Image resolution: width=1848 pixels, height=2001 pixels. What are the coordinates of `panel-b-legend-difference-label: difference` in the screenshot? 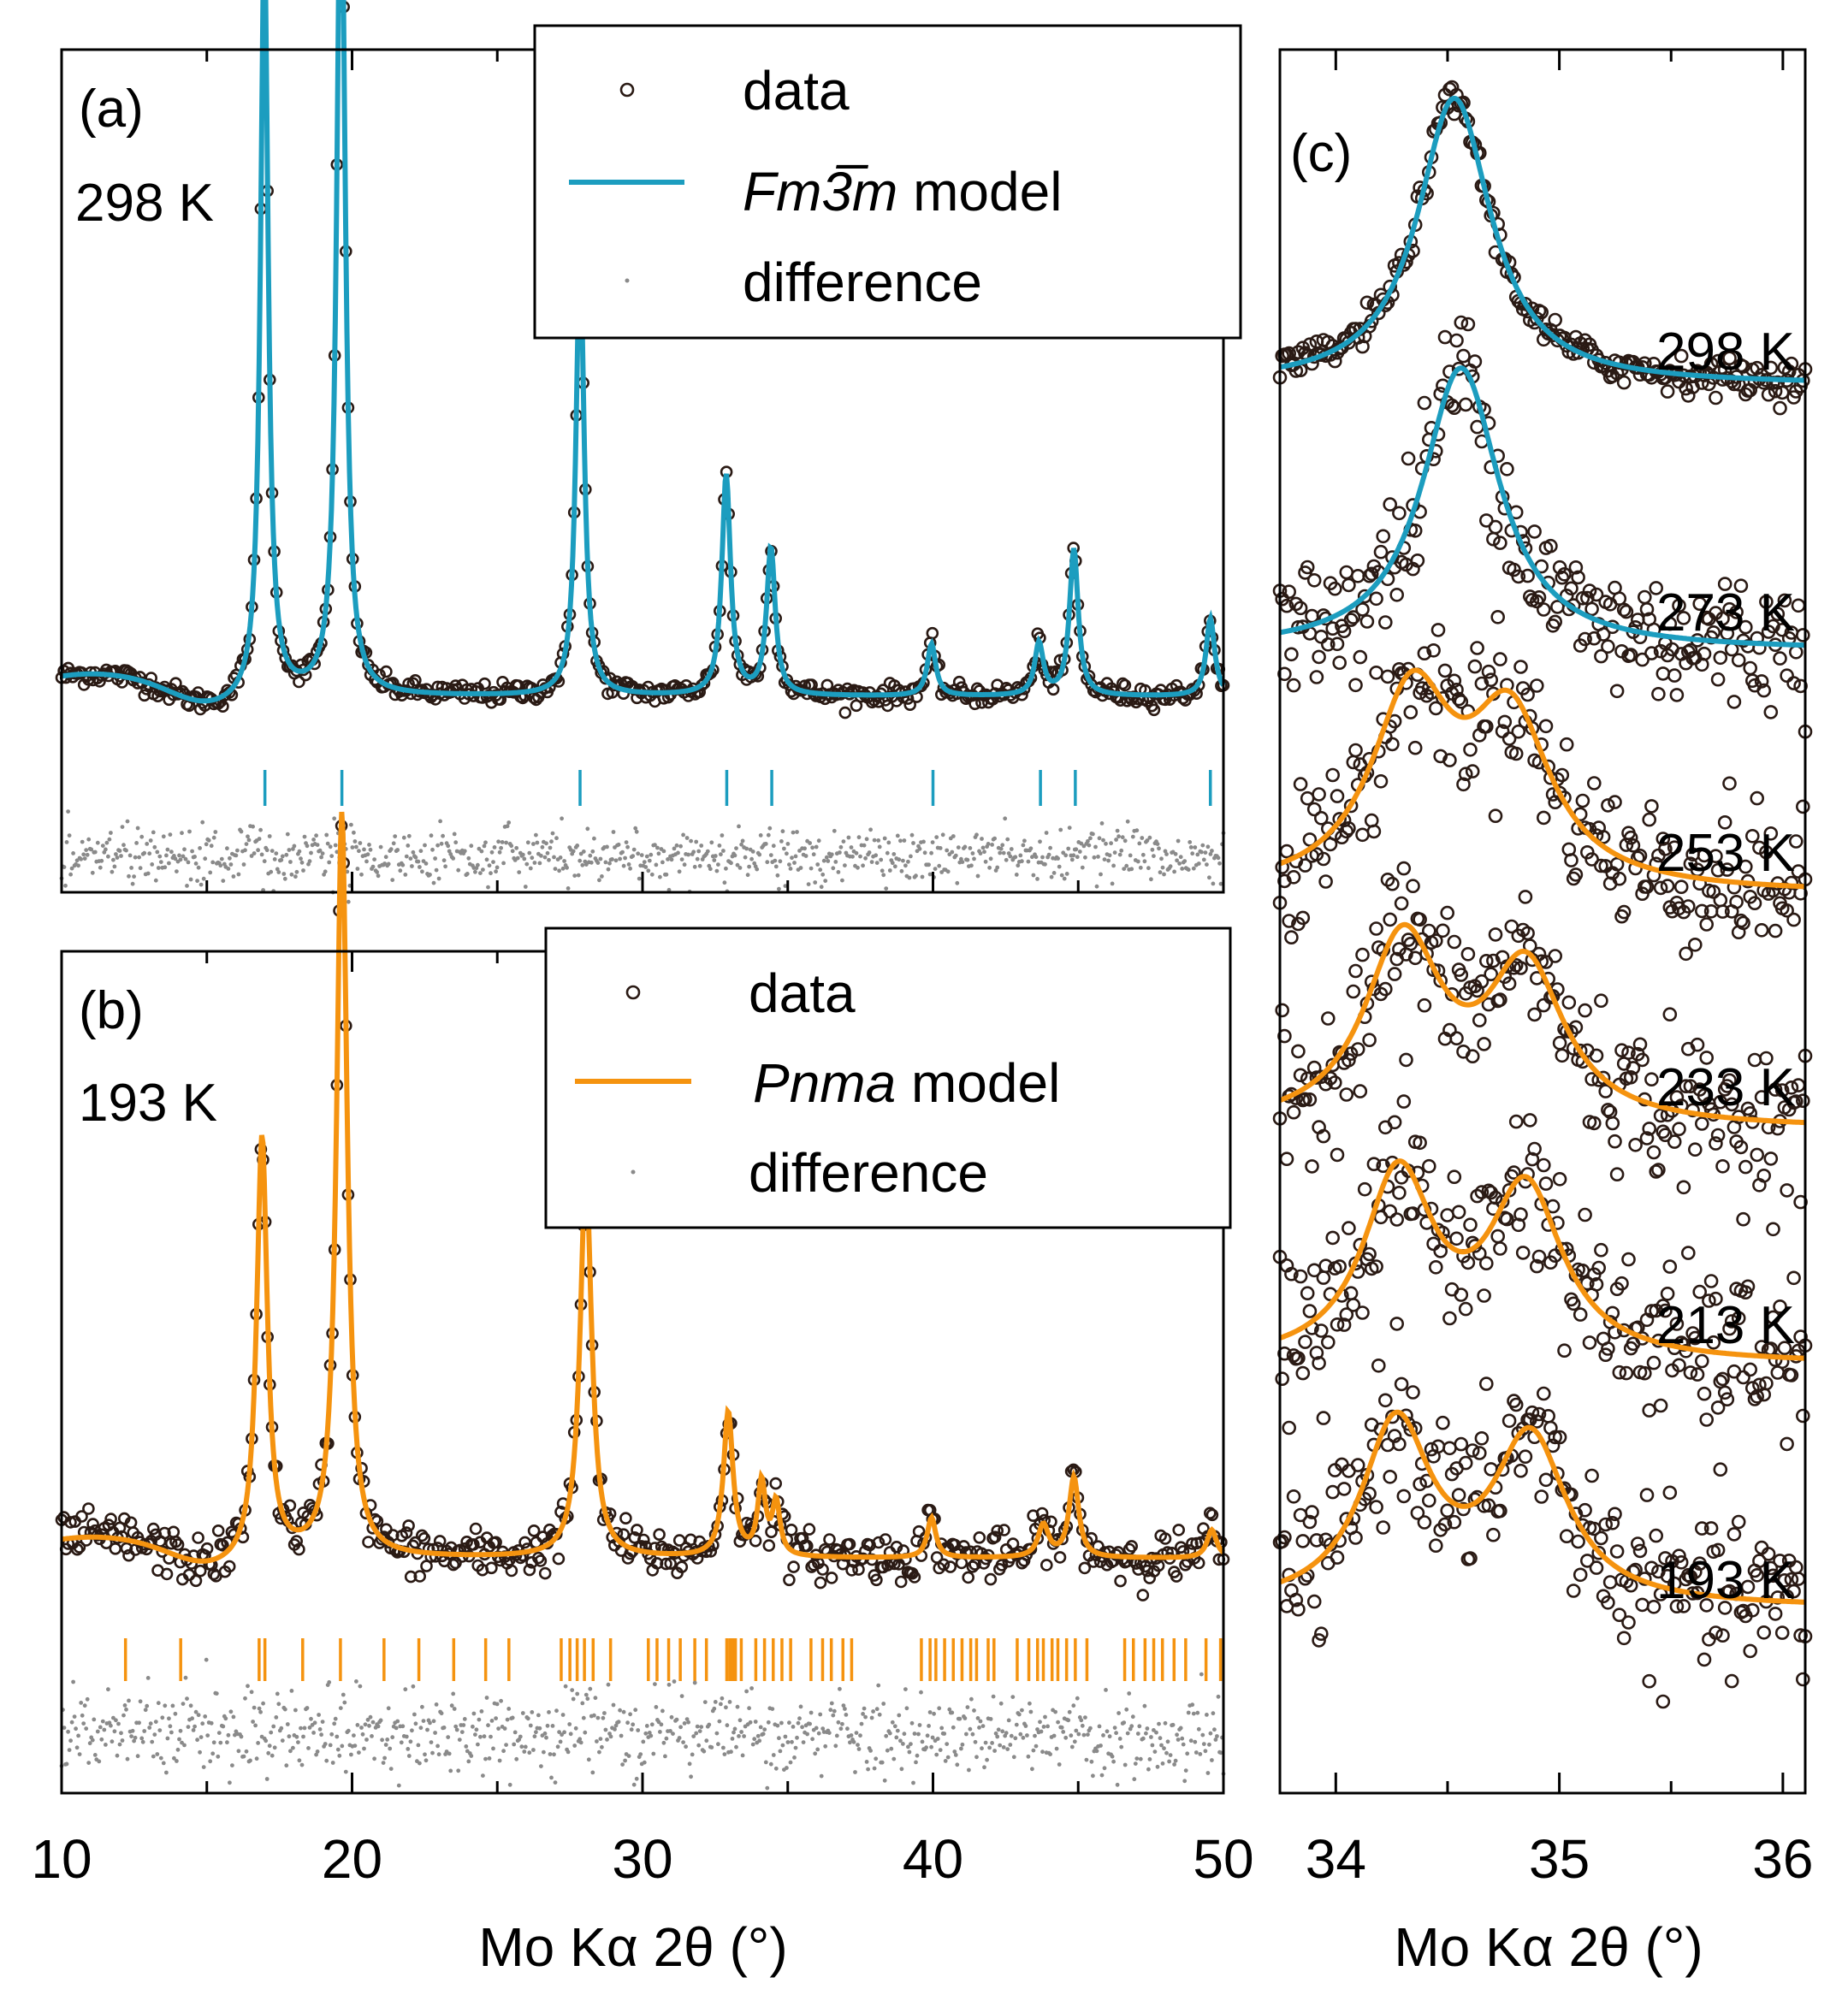 It's located at (868, 1173).